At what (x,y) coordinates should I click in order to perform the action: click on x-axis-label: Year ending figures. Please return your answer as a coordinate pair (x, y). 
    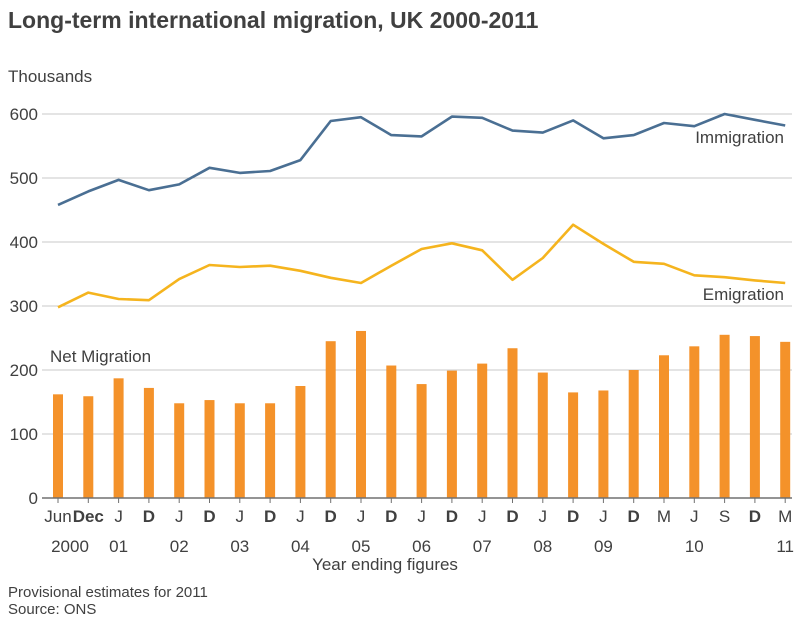
    Looking at the image, I should click on (385, 564).